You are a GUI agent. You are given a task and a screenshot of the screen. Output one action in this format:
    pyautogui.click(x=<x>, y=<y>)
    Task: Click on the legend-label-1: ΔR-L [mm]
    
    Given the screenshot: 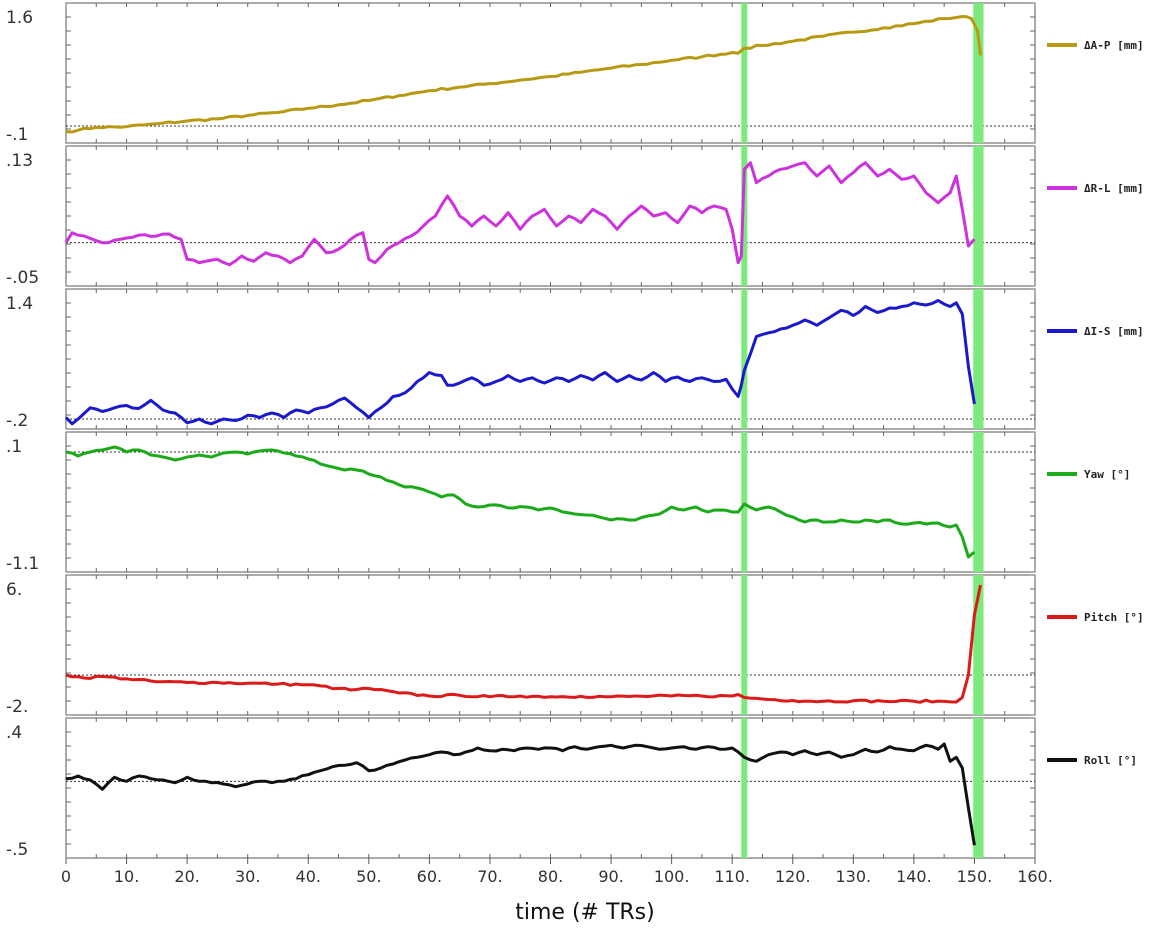 What is the action you would take?
    pyautogui.click(x=1114, y=188)
    